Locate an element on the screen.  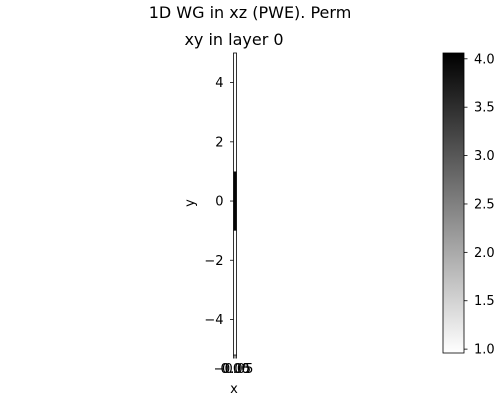
x-axis-label: x is located at coordinates (234, 389).